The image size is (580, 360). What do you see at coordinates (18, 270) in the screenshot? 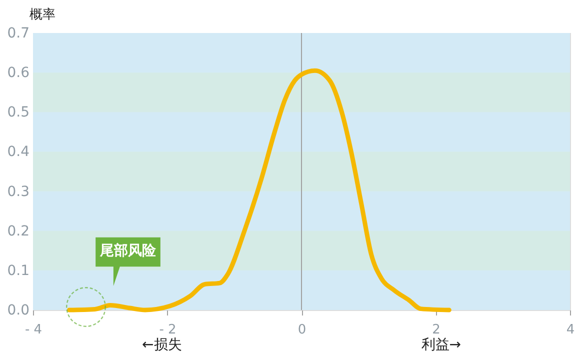
I see `y-tick-label: 0.1` at bounding box center [18, 270].